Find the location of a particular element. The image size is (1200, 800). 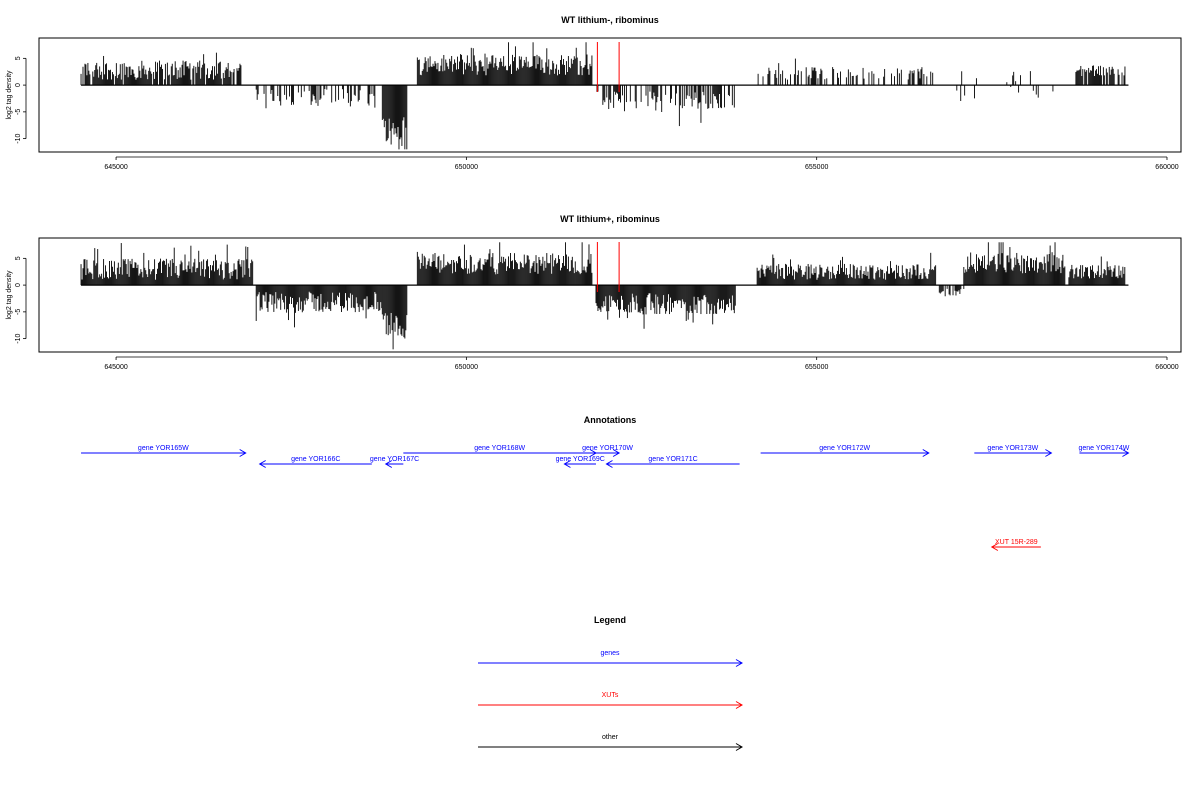

panel-title: WT lithium+, ribominus is located at coordinates (610, 219).